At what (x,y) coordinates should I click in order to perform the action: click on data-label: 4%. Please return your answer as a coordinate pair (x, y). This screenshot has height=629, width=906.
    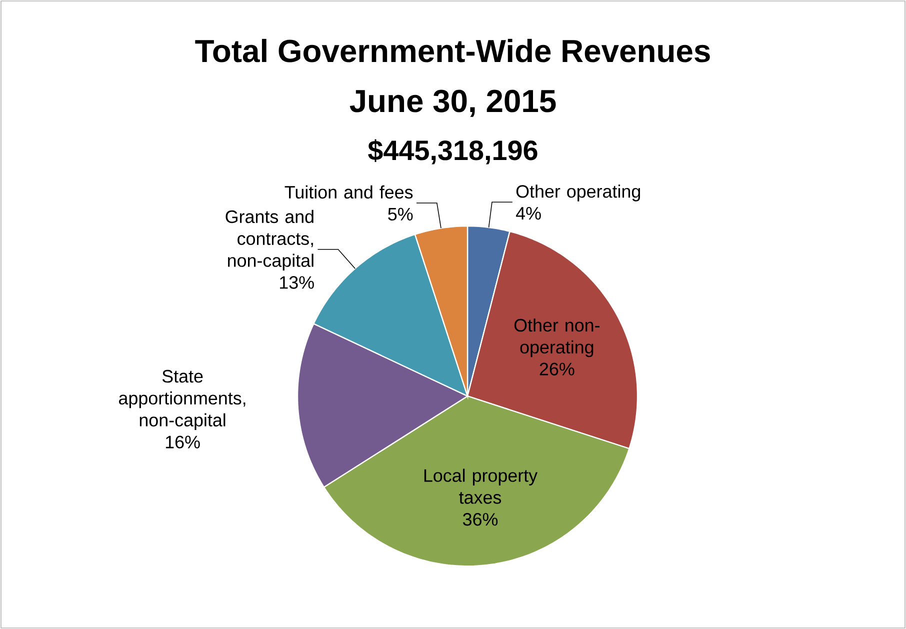
    Looking at the image, I should click on (528, 213).